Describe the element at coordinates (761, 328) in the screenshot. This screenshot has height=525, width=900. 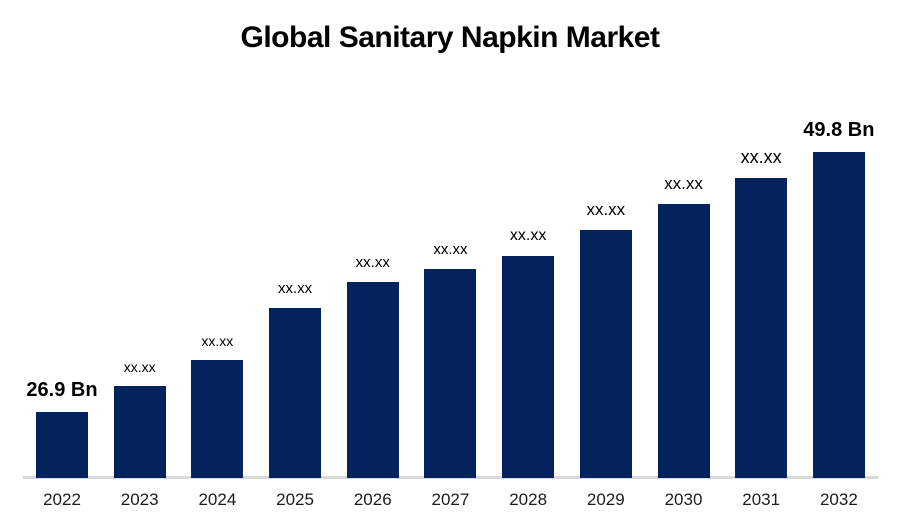
I see `bar-2031` at that location.